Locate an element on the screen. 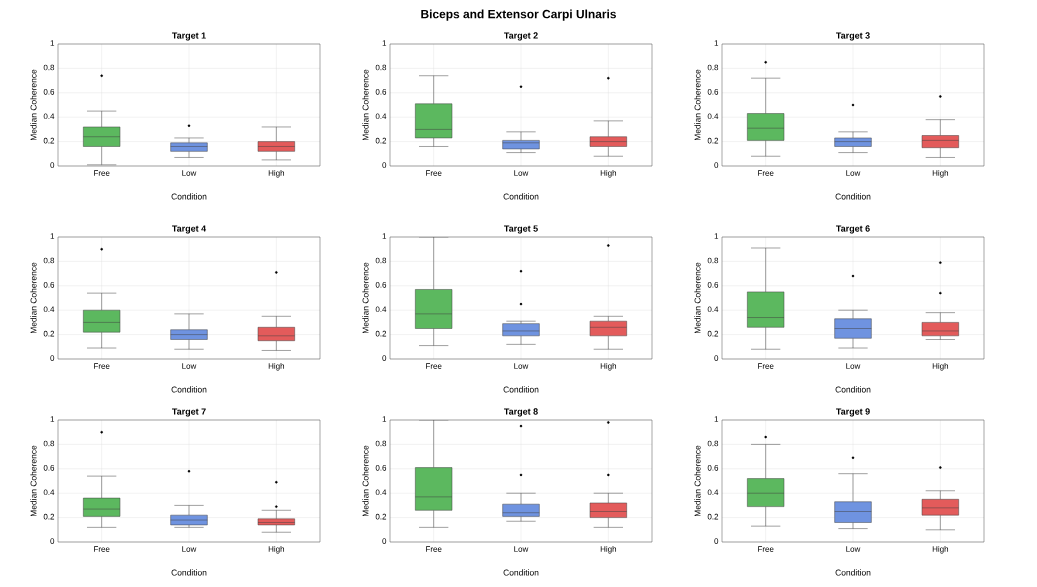 The width and height of the screenshot is (1037, 587). chart-title: Target 5 is located at coordinates (520, 229).